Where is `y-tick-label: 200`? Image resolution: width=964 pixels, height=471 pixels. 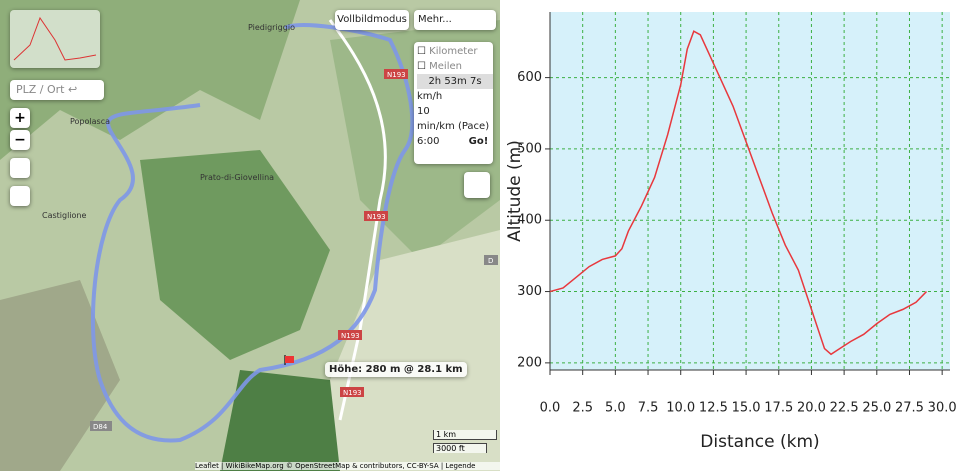
y-tick-label: 200 is located at coordinates (529, 362).